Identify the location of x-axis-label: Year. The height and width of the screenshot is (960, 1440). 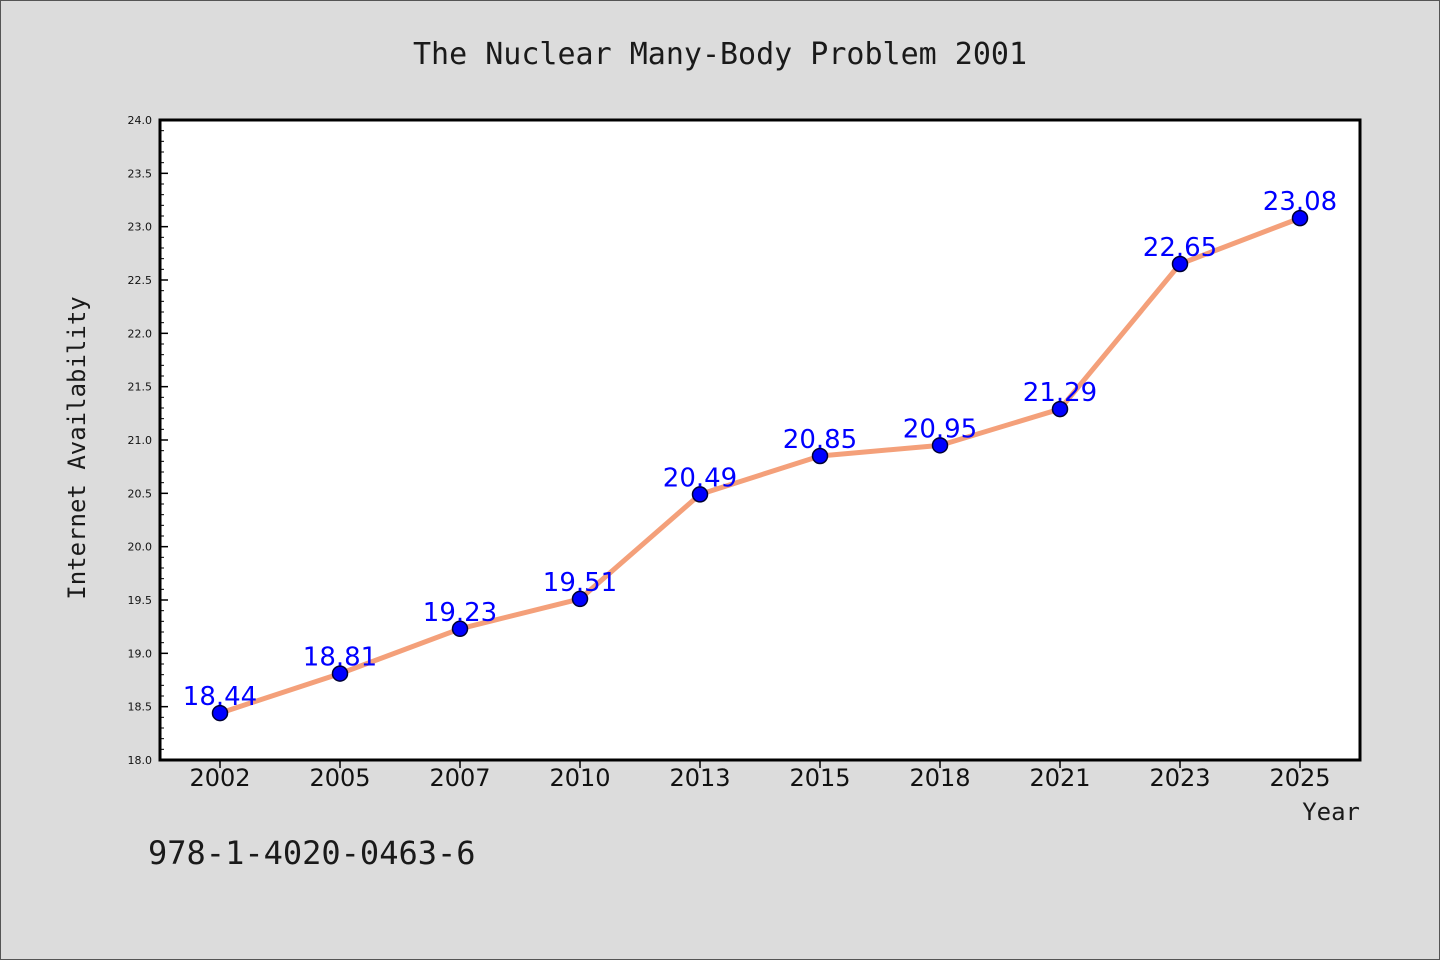
(1331, 812).